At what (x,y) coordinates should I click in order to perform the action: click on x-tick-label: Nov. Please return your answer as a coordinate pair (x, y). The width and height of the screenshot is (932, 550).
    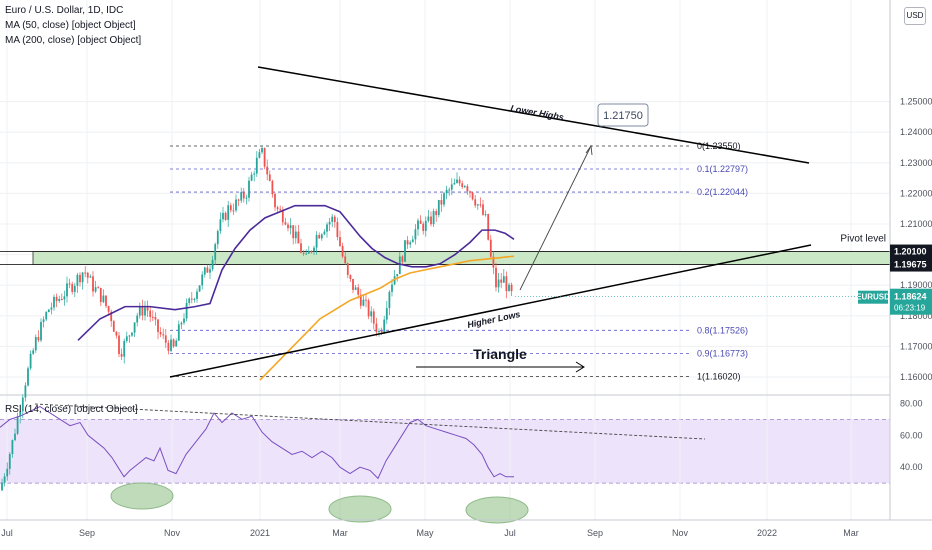
    Looking at the image, I should click on (172, 533).